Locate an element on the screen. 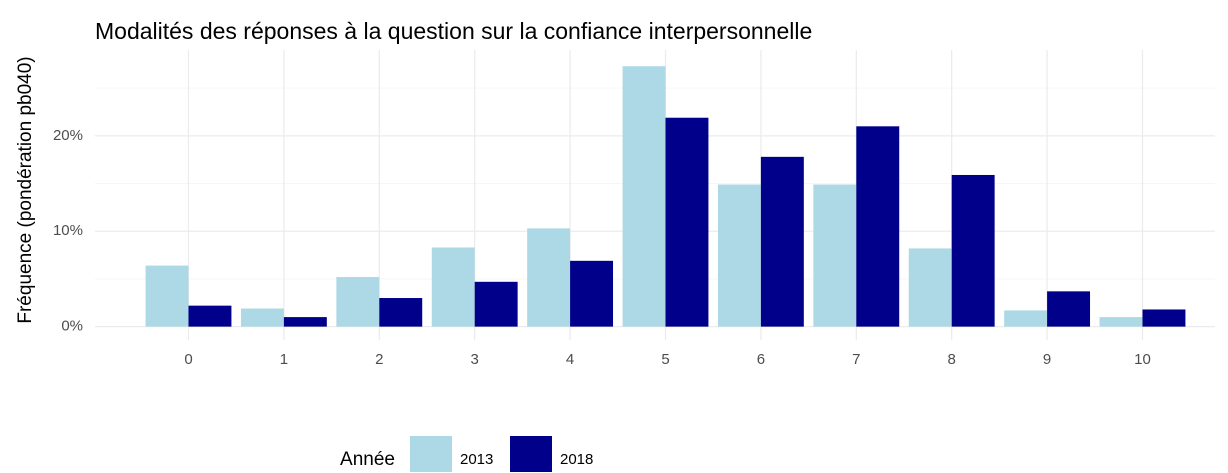 The height and width of the screenshot is (473, 1228). x-tick-label: 9 is located at coordinates (1047, 359).